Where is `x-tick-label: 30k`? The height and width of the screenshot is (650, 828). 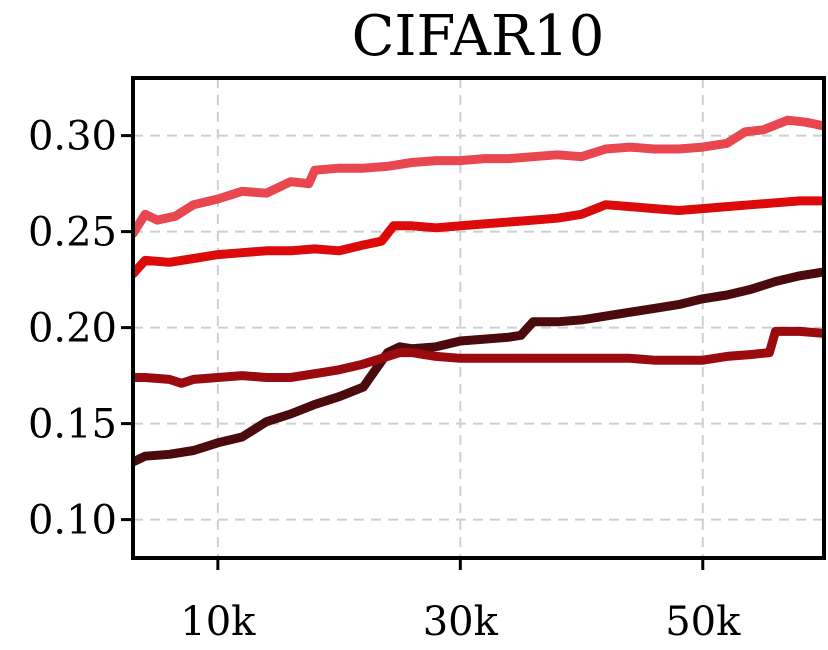 x-tick-label: 30k is located at coordinates (461, 622).